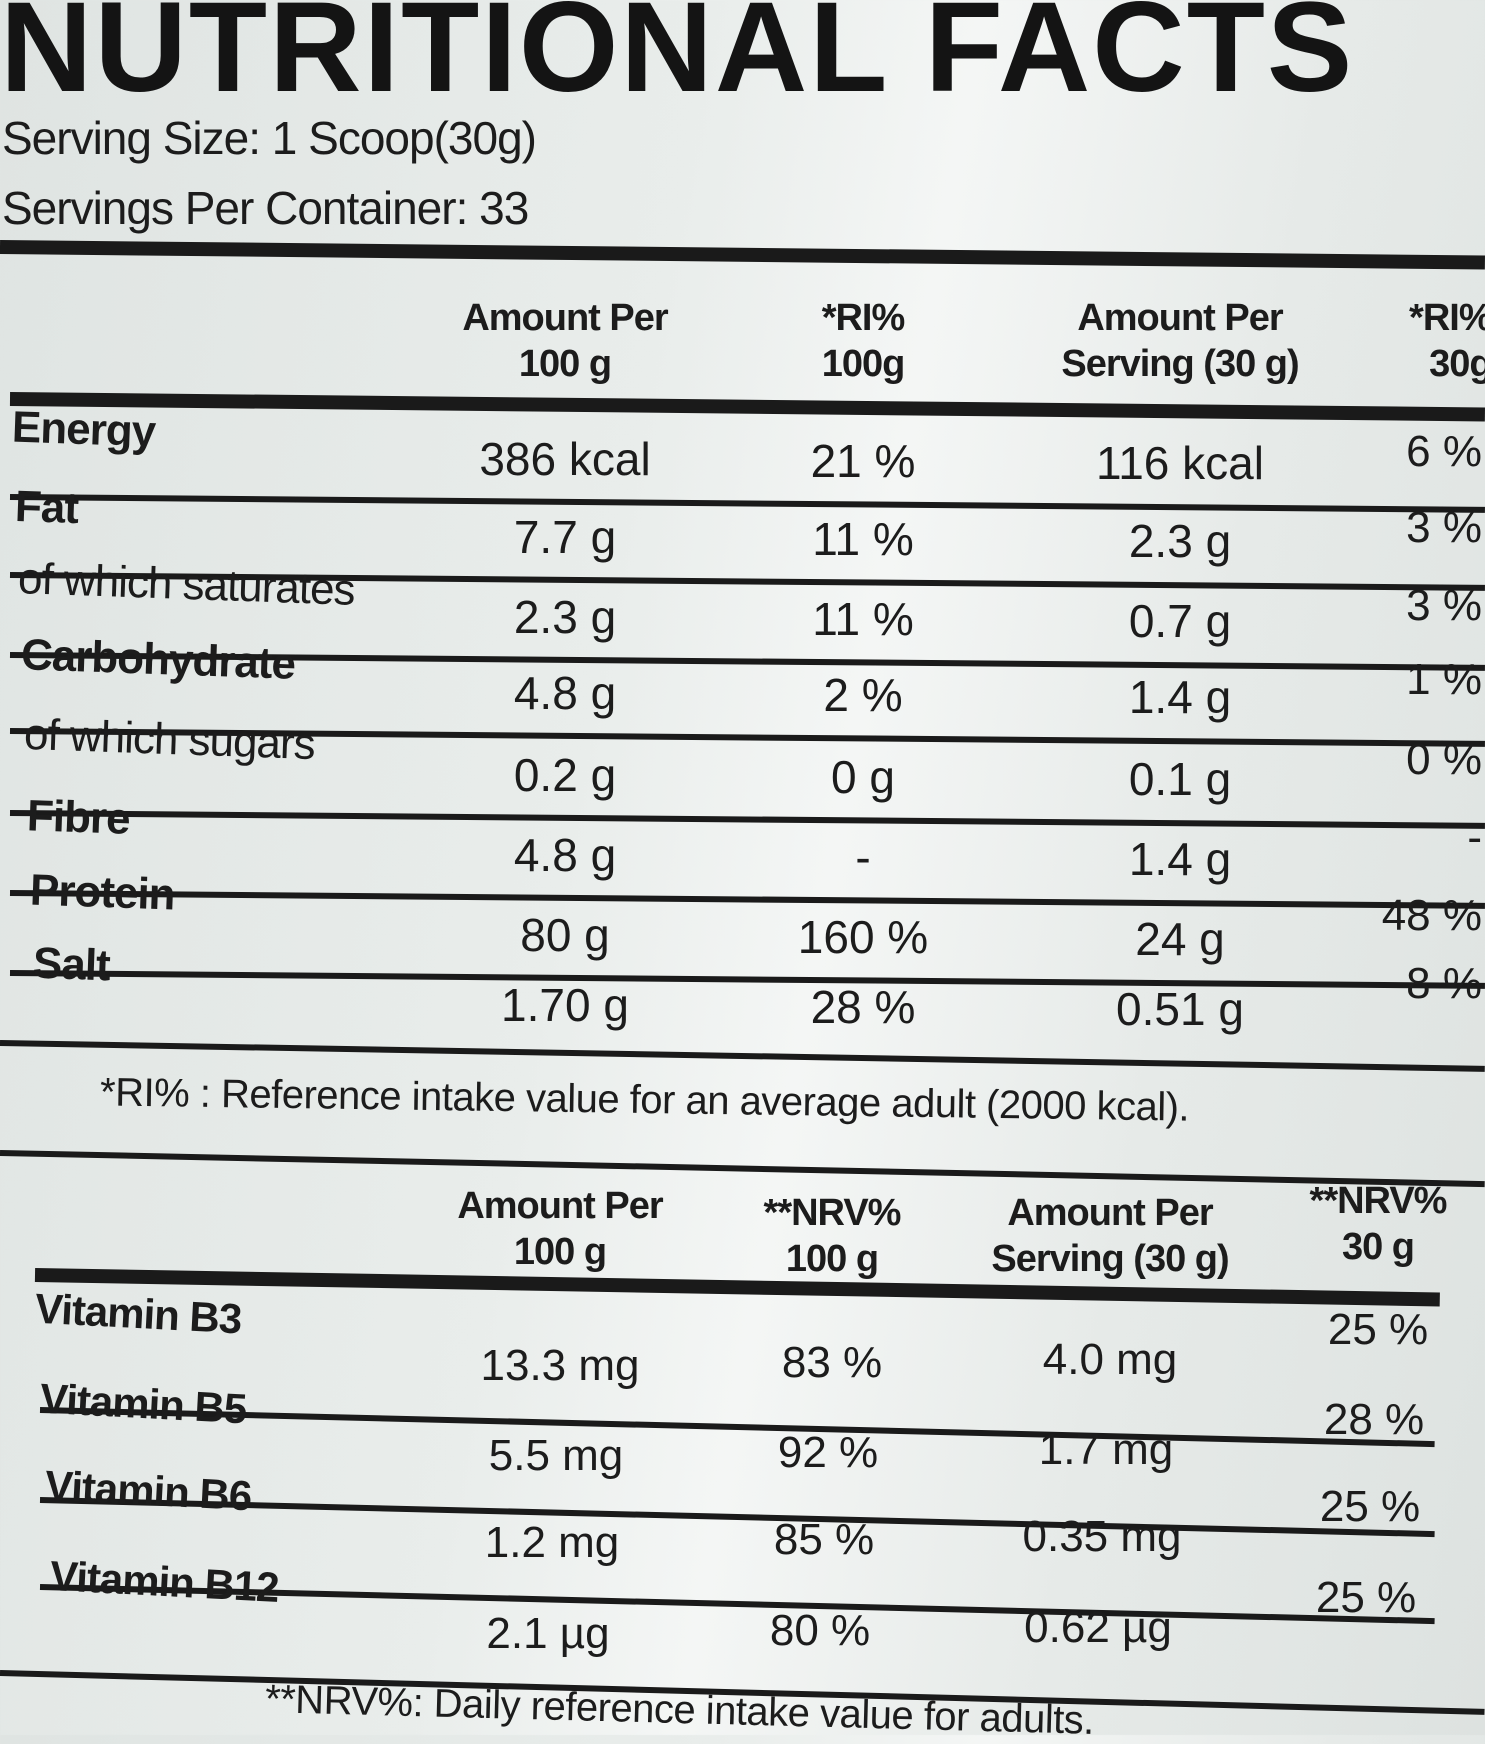 The width and height of the screenshot is (1485, 1744). I want to click on header-ri-100g: *RI% 100g, so click(863, 341).